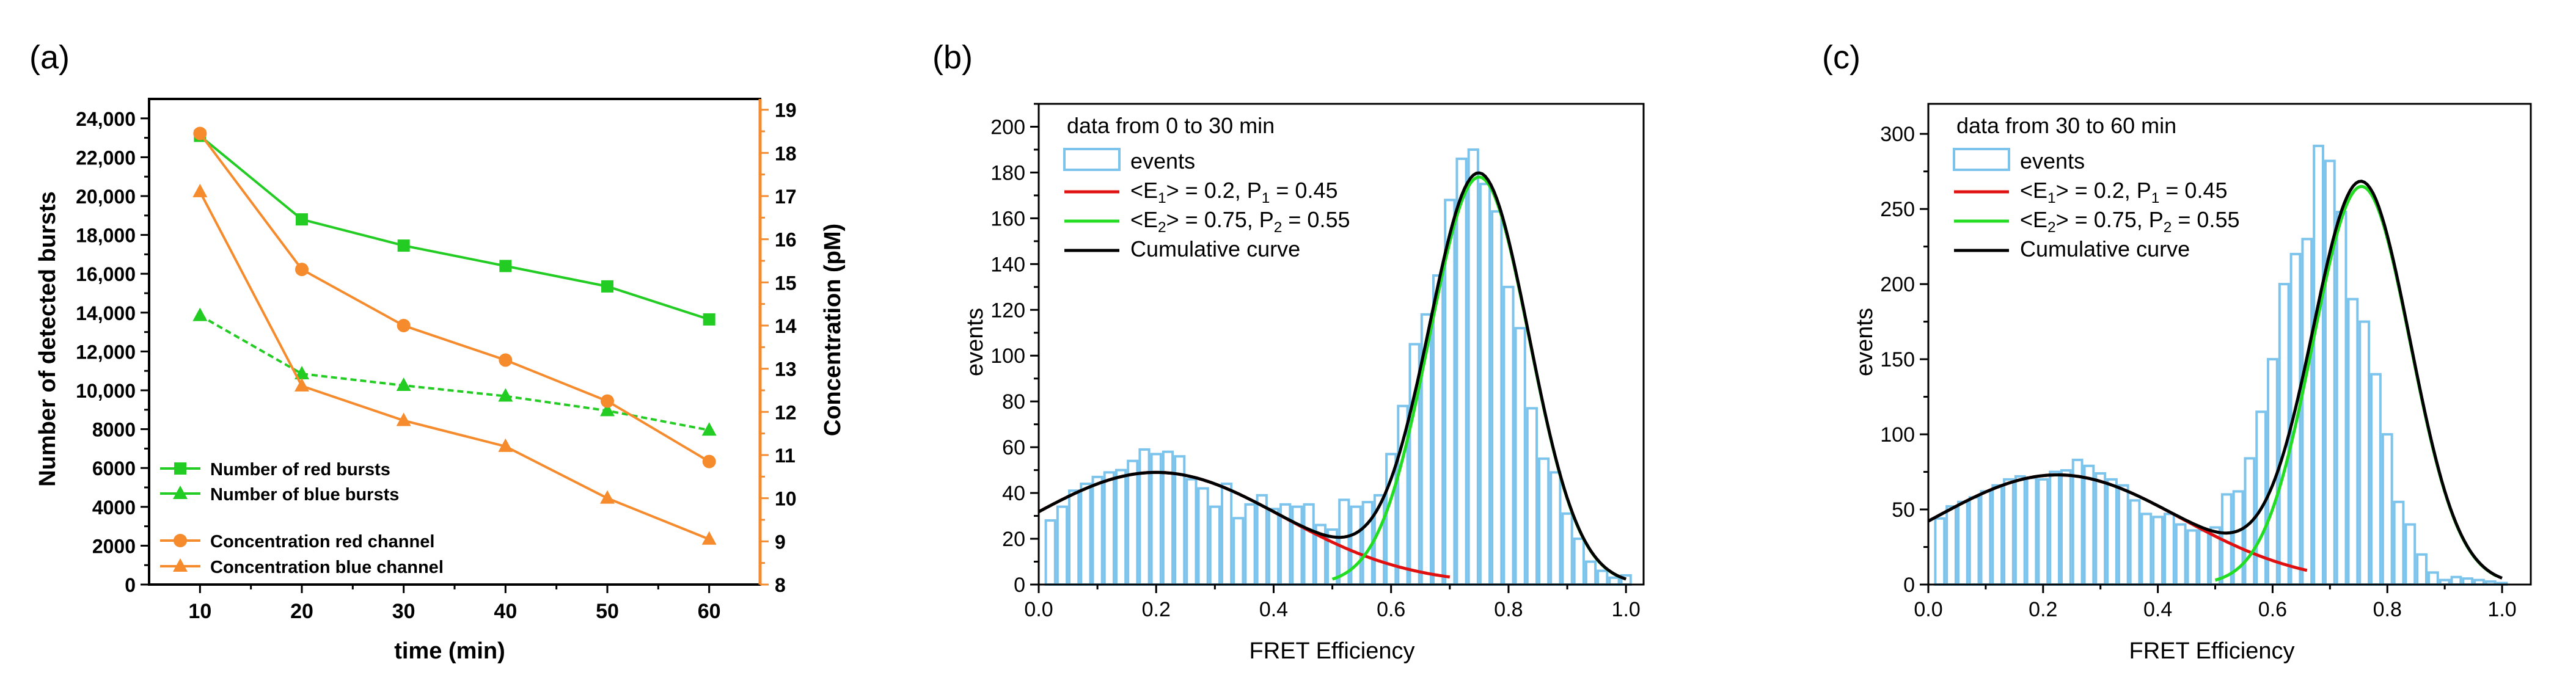 The width and height of the screenshot is (2576, 689). What do you see at coordinates (106, 352) in the screenshot?
I see `panel-a-y-tick-label: 12,000` at bounding box center [106, 352].